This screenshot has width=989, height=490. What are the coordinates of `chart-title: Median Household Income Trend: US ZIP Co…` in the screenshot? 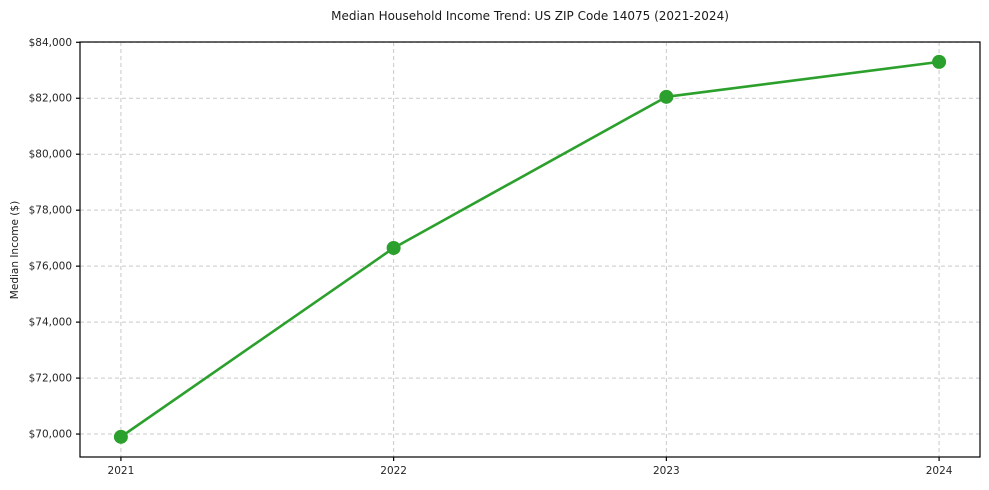 It's located at (530, 16).